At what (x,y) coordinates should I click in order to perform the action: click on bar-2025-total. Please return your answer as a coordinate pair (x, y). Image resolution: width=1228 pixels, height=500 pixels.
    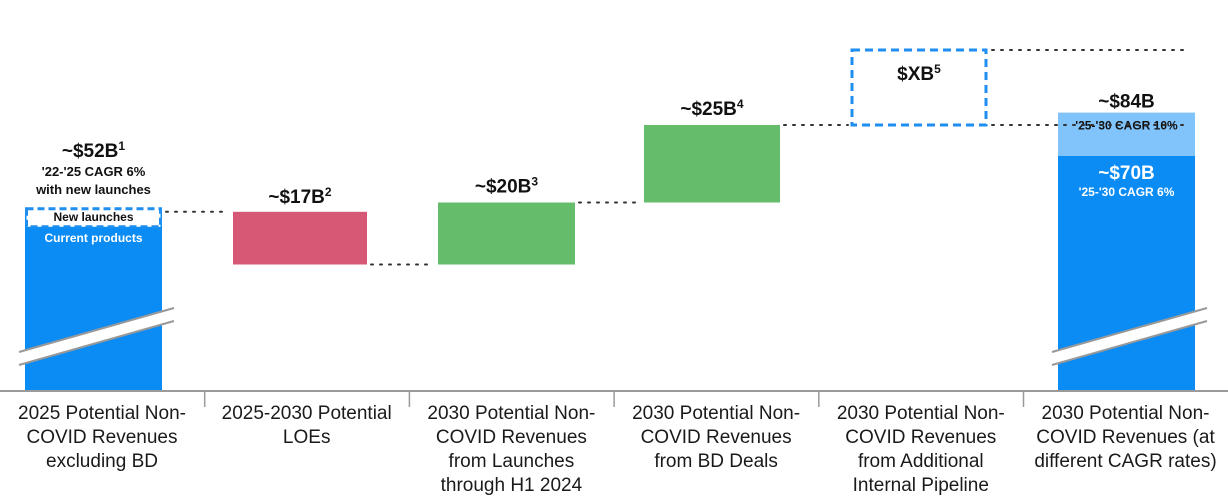
    Looking at the image, I should click on (93, 301).